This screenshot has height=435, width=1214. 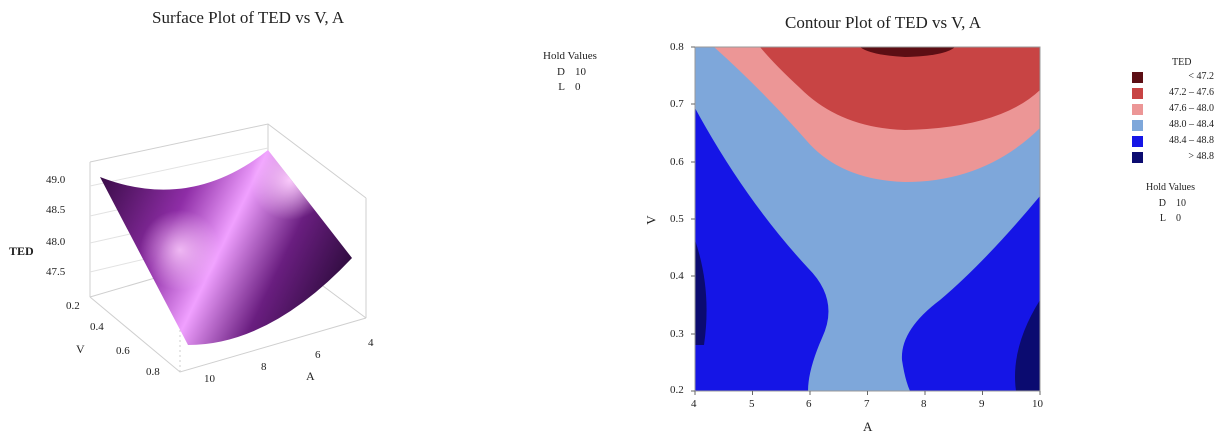 I want to click on a-tick: 4, so click(x=371, y=343).